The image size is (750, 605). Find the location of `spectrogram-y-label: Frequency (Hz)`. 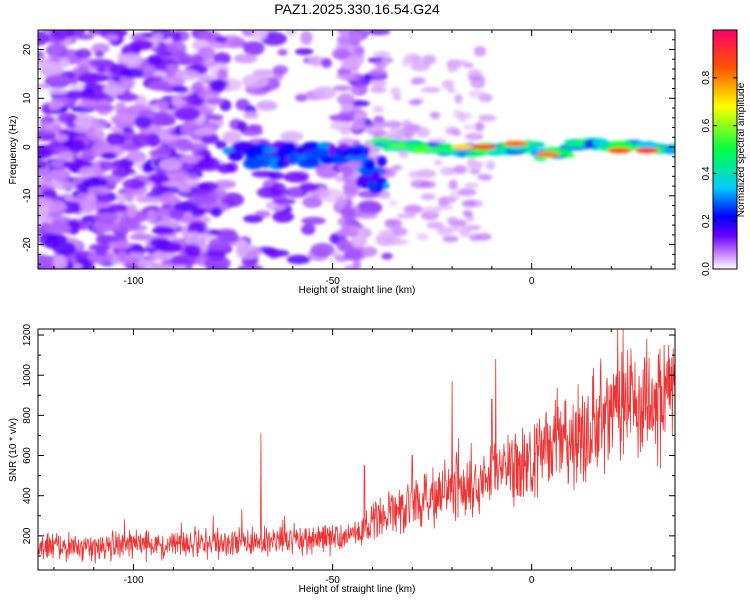

spectrogram-y-label: Frequency (Hz) is located at coordinates (13, 150).